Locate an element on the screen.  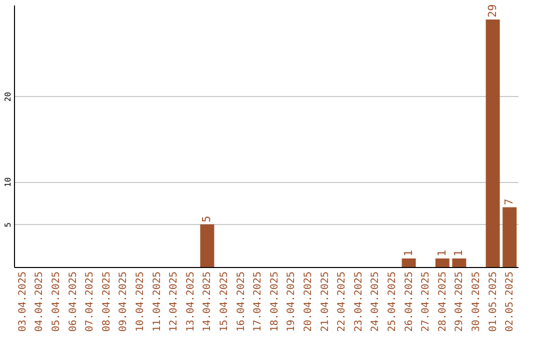
x-tick-label: 25.04.2025 is located at coordinates (392, 302).